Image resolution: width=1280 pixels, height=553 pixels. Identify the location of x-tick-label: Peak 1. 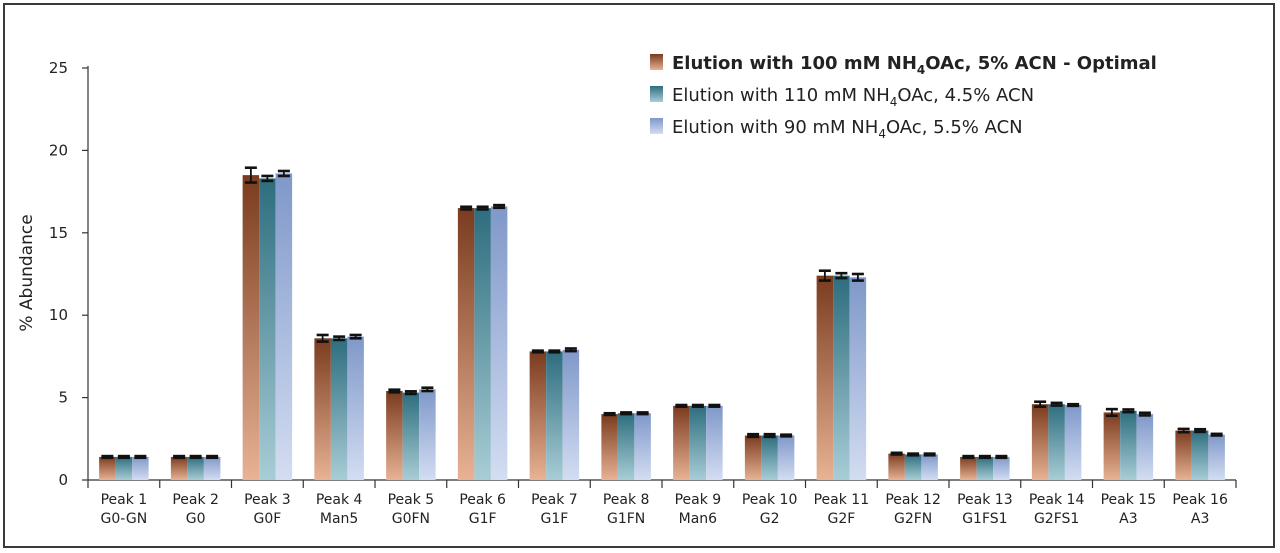
(124, 500).